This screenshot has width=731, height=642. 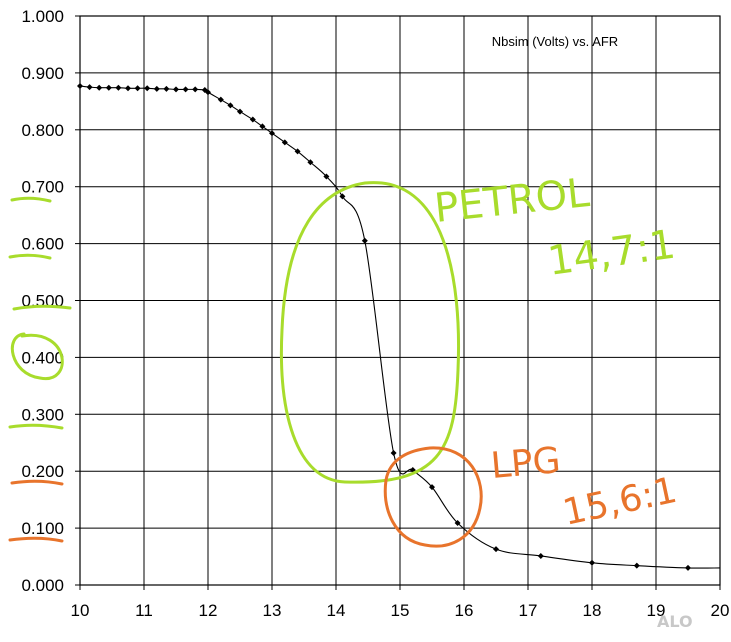 What do you see at coordinates (42, 414) in the screenshot?
I see `y-tick-label: 0.300` at bounding box center [42, 414].